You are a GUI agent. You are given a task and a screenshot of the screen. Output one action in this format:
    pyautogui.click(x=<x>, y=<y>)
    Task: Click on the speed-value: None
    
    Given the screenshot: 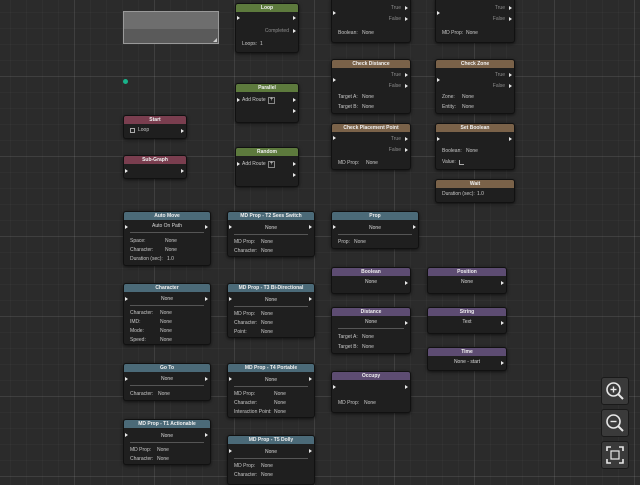 What is the action you would take?
    pyautogui.click(x=166, y=340)
    